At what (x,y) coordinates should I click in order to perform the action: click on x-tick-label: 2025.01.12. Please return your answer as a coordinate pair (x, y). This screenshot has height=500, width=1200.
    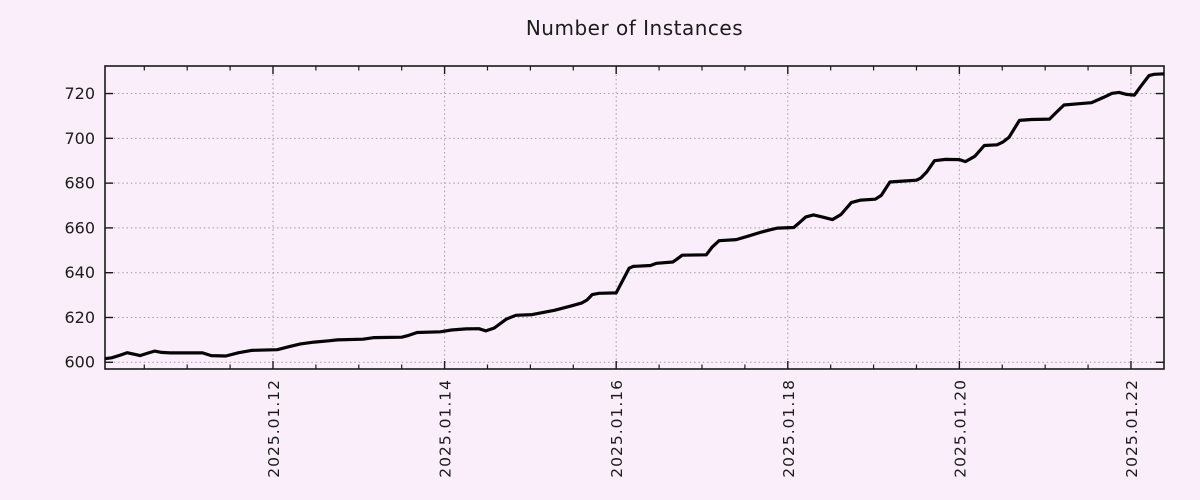
    Looking at the image, I should click on (274, 428).